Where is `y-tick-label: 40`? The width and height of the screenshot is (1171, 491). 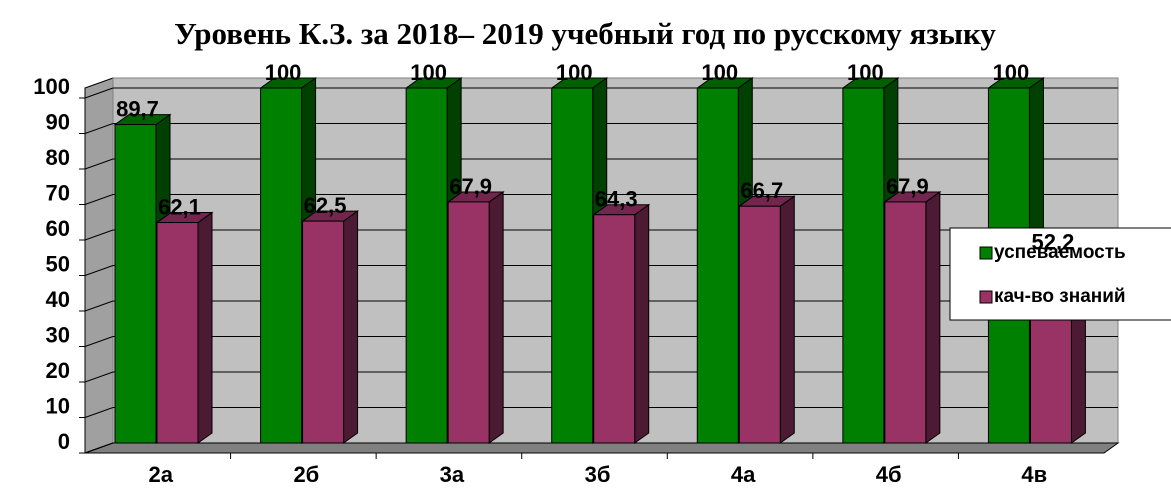
y-tick-label: 40 is located at coordinates (58, 299).